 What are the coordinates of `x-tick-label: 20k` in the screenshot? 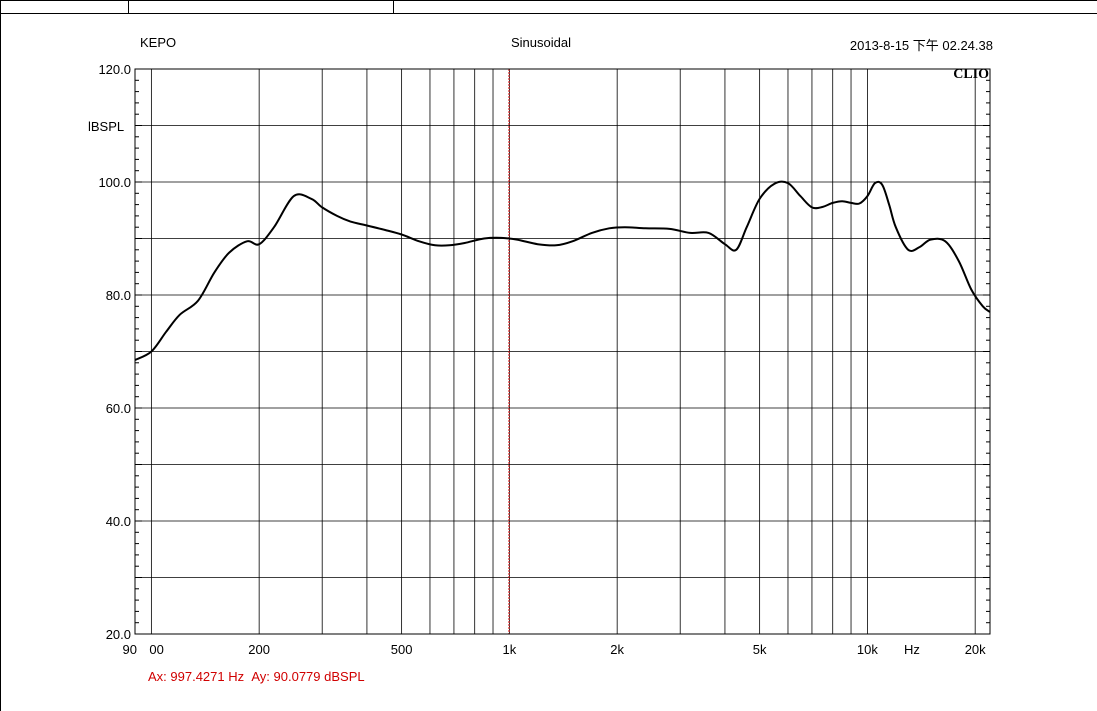 It's located at (975, 649).